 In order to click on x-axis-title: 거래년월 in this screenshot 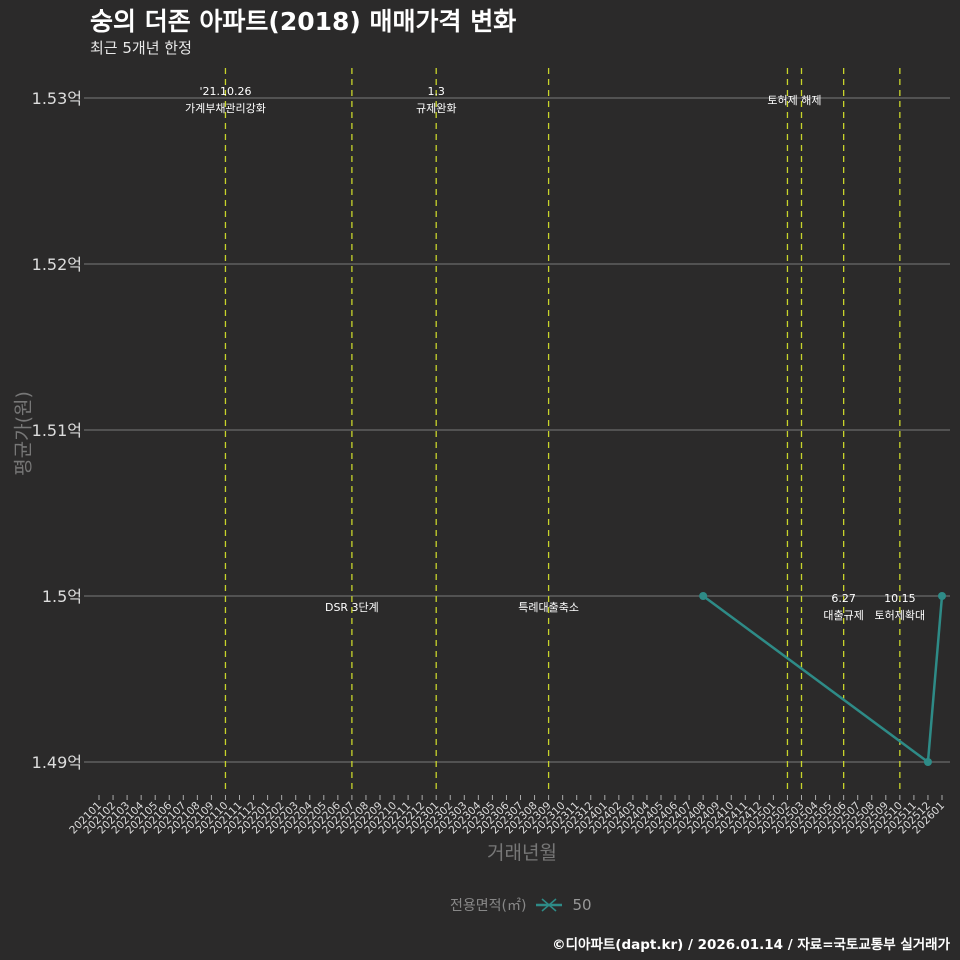, I will do `click(522, 853)`.